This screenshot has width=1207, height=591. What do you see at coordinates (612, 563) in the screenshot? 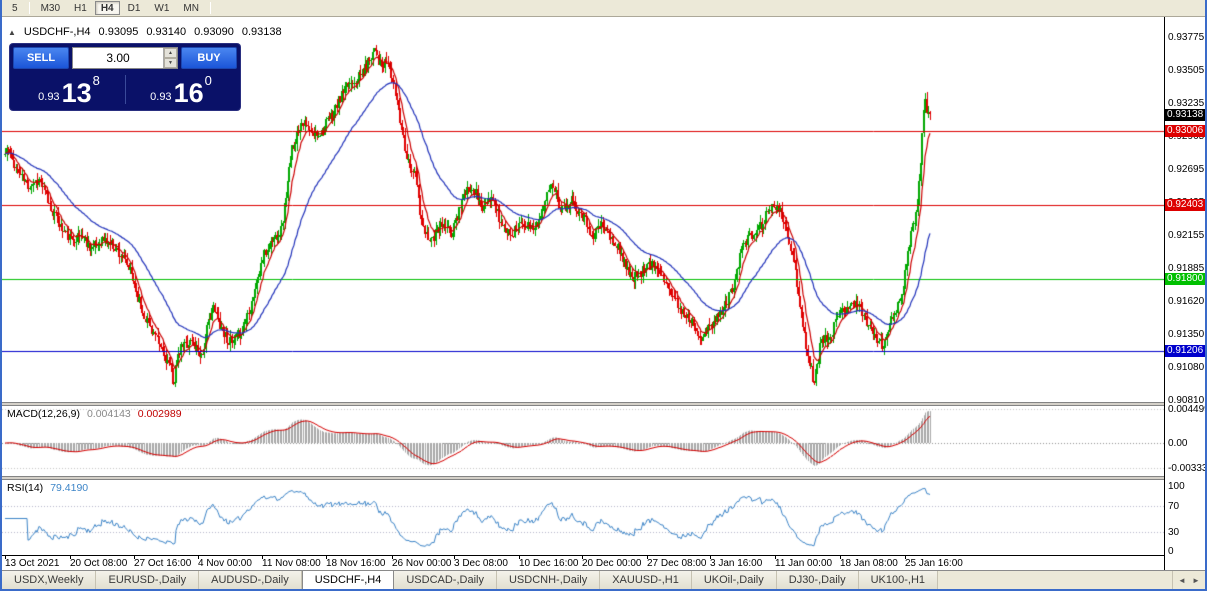
I see `time-axis-label: 20 Dec 00:00` at bounding box center [612, 563].